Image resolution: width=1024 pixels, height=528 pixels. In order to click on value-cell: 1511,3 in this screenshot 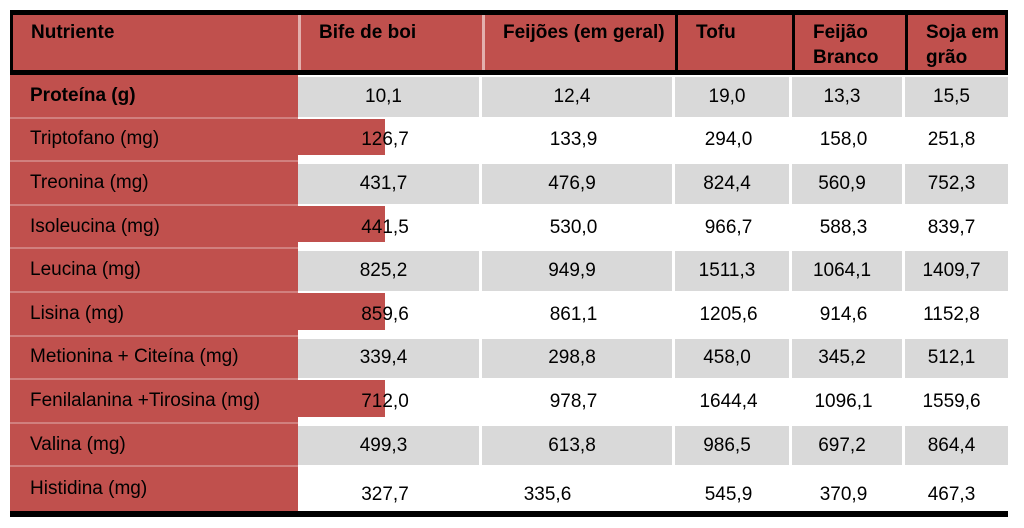, I will do `click(733, 271)`.